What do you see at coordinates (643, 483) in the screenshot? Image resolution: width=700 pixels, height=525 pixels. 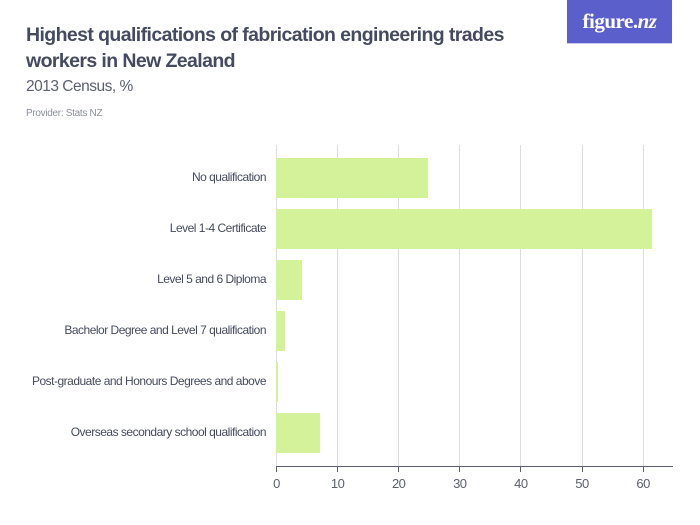 I see `x-tick-label: 60` at bounding box center [643, 483].